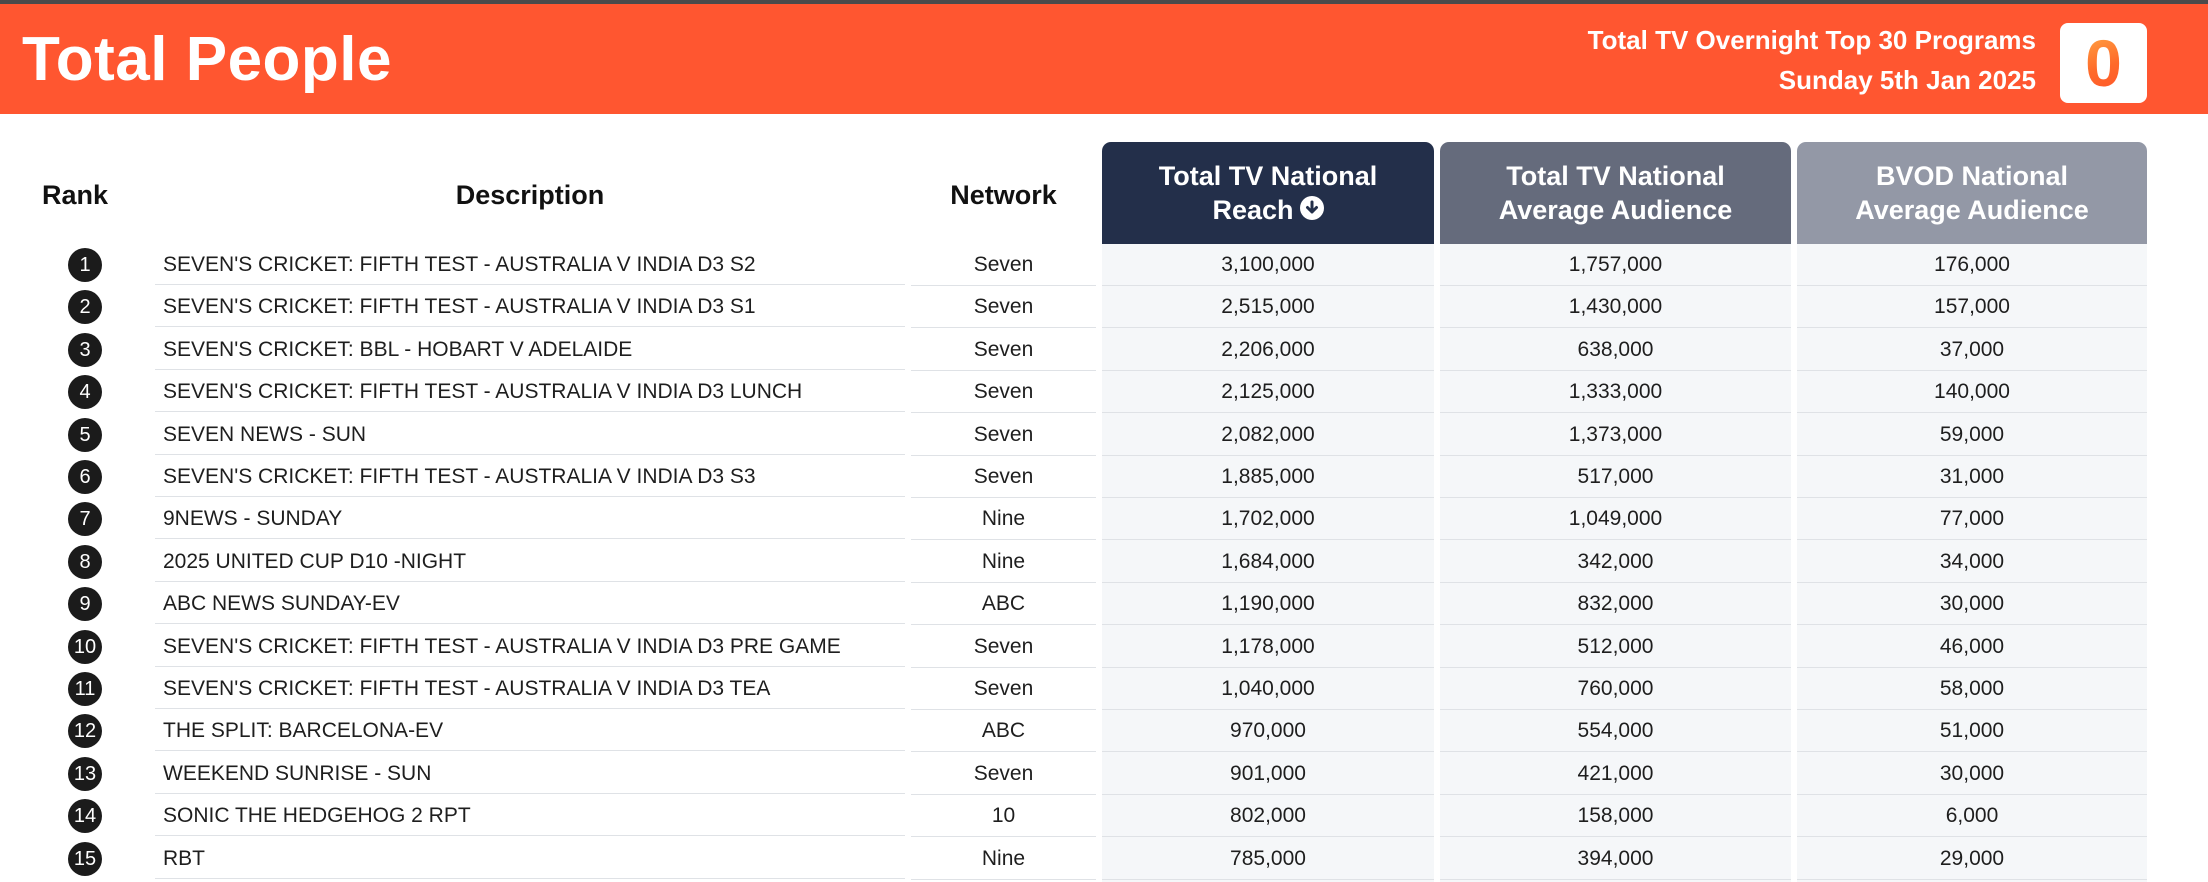  Describe the element at coordinates (1615, 604) in the screenshot. I see `avg-audience-cell: 832,000` at that location.